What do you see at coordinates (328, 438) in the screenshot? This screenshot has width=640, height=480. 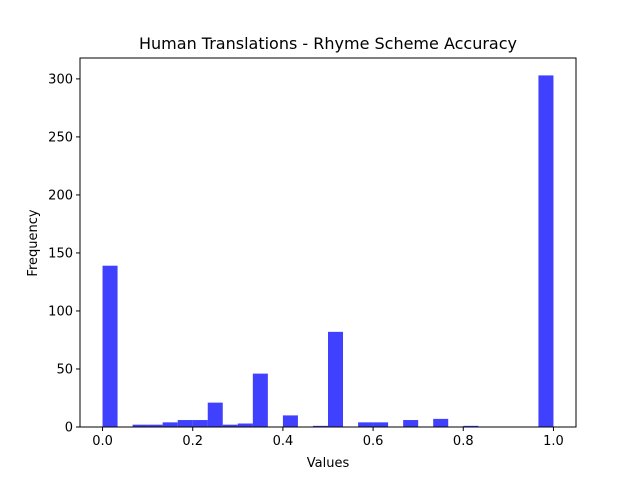 I see `x-axis-ticks: 0.0 0.2 0.4 0.6 0.8 1.0` at bounding box center [328, 438].